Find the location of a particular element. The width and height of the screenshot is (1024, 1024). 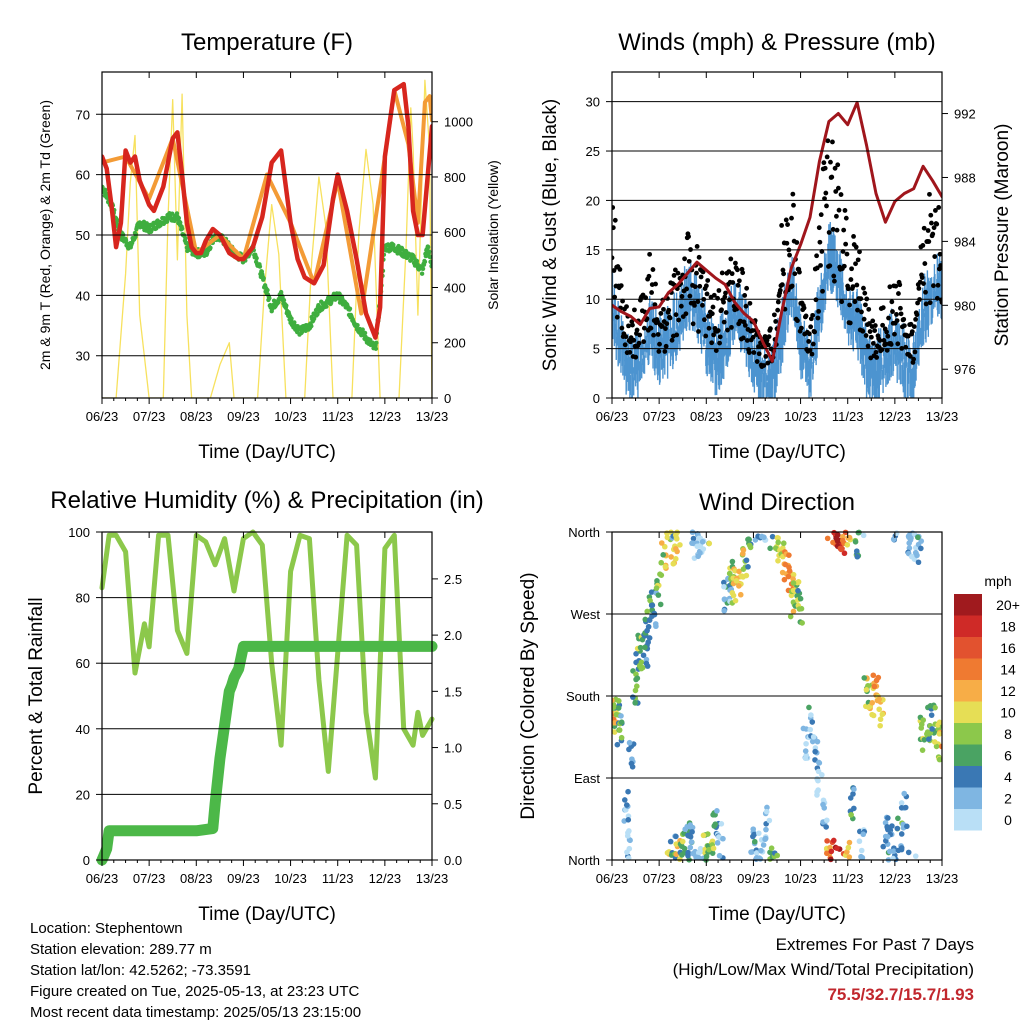

colorbar-label: 18 is located at coordinates (1008, 627).